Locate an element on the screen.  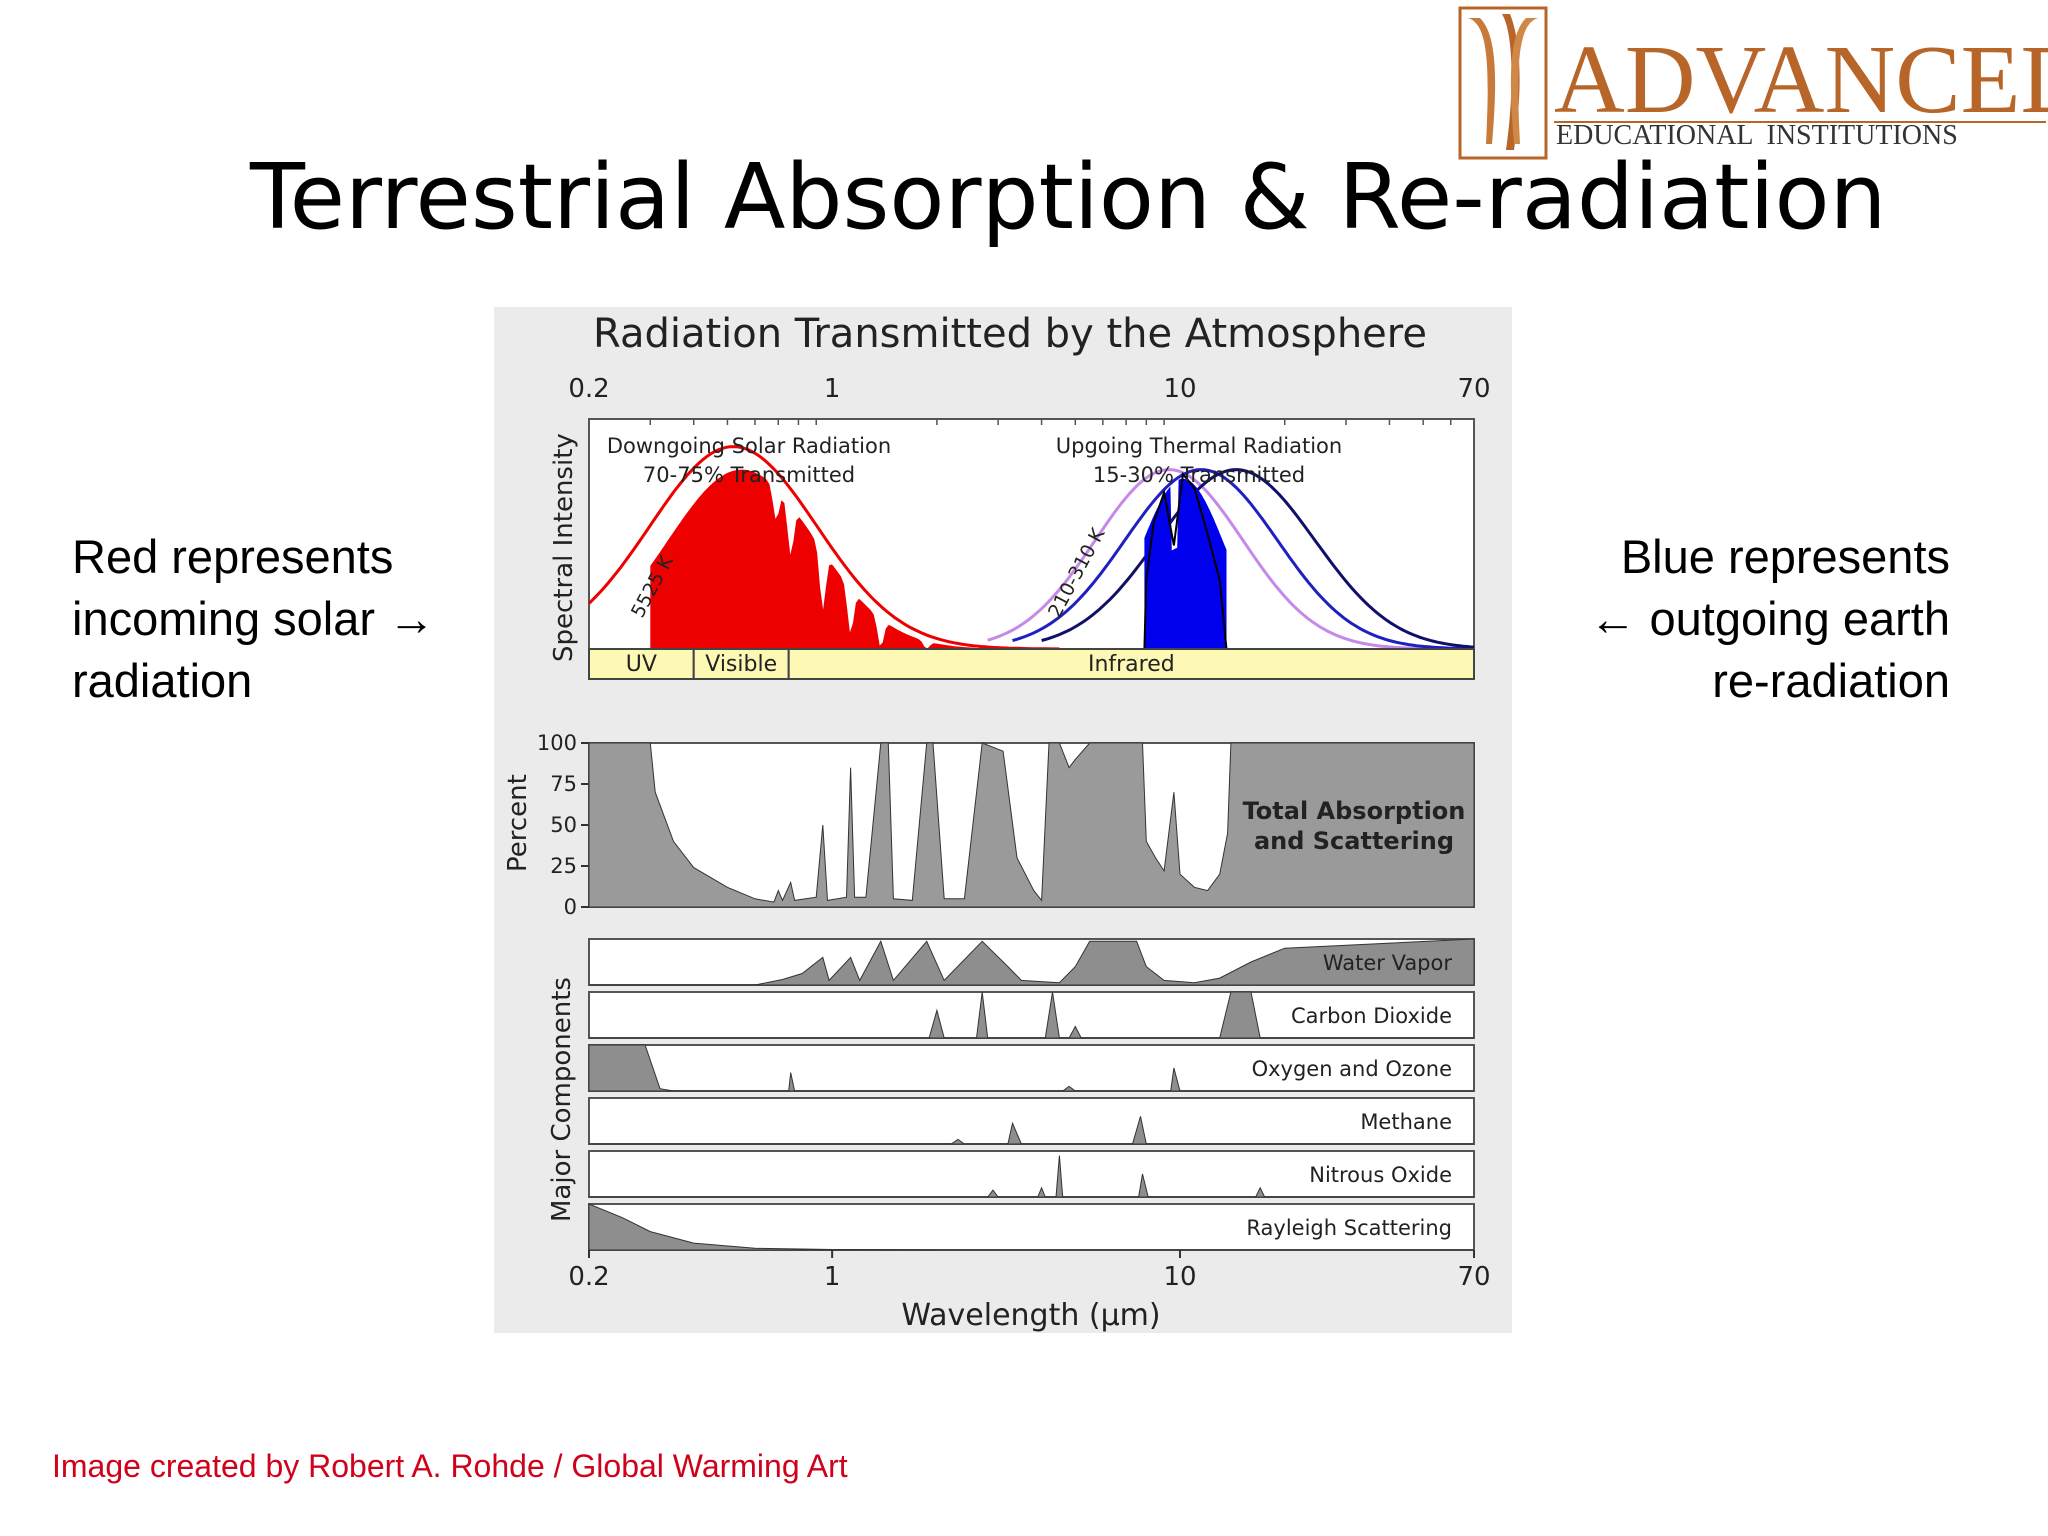
solar-blackbody-curve is located at coordinates (823, 548).